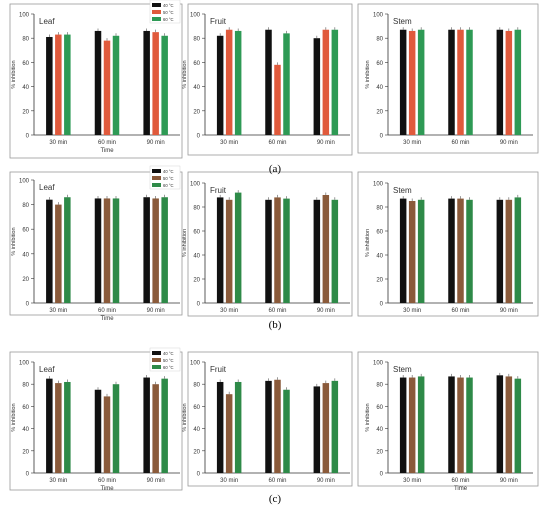 The image size is (550, 509). Describe the element at coordinates (368, 243) in the screenshot. I see `panel-6-y-axis-label: % inhibition` at that location.